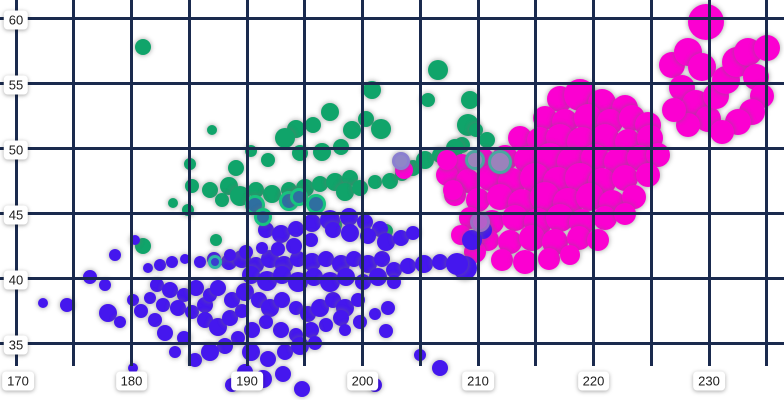  What do you see at coordinates (16, 215) in the screenshot?
I see `y-tick-label: 45` at bounding box center [16, 215].